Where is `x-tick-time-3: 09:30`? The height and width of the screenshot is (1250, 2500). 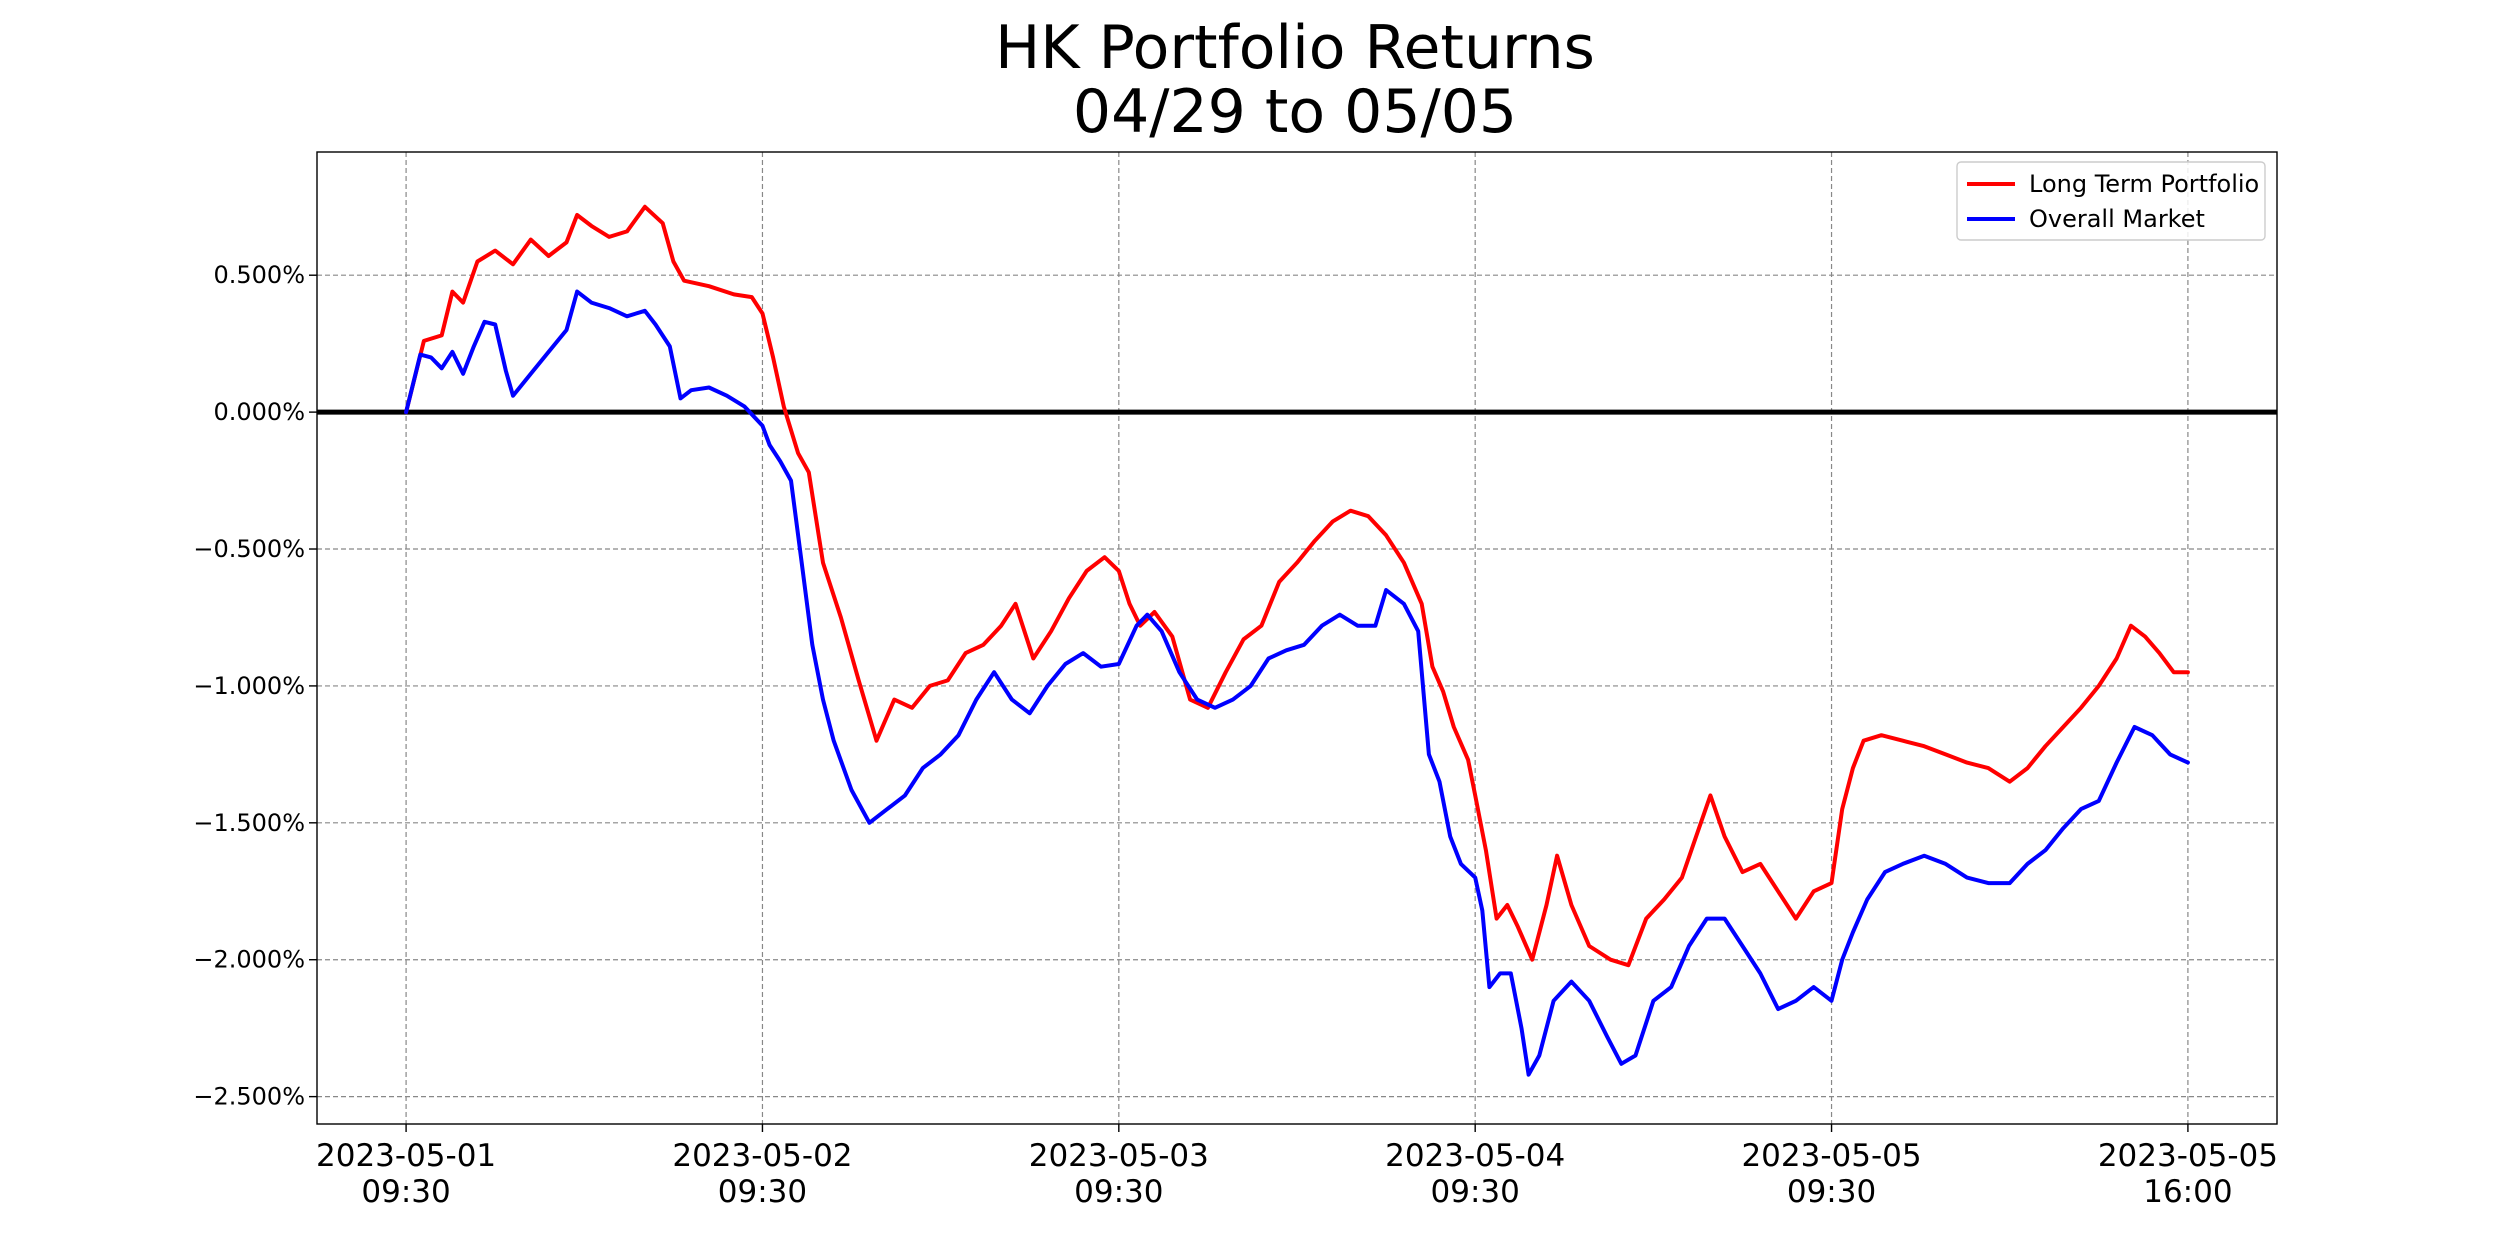
x-tick-time-3: 09:30 is located at coordinates (1475, 1192).